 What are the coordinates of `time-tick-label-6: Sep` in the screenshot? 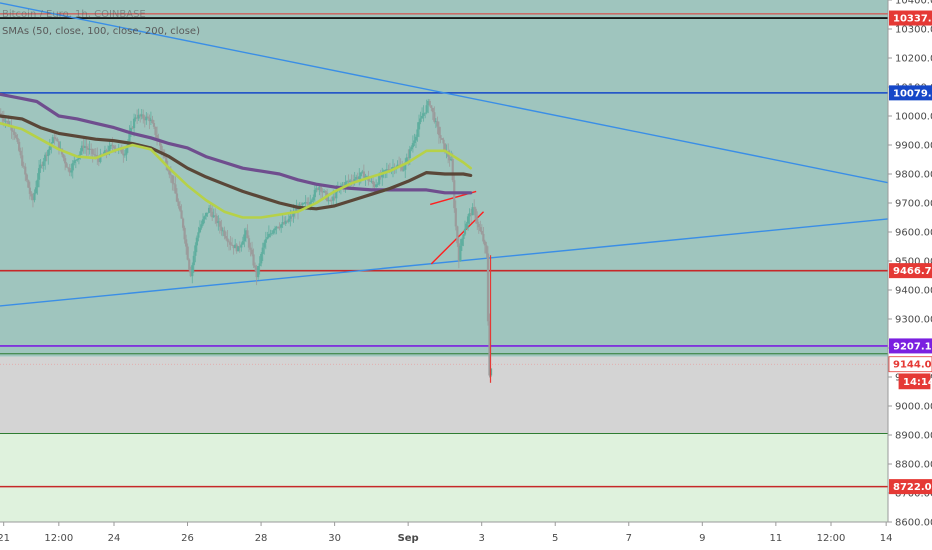 It's located at (408, 538).